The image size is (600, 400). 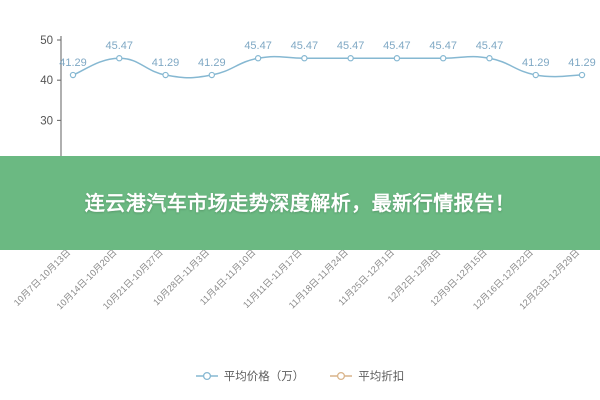 I want to click on legend-item-average-discount: 平均折扣, so click(x=367, y=376).